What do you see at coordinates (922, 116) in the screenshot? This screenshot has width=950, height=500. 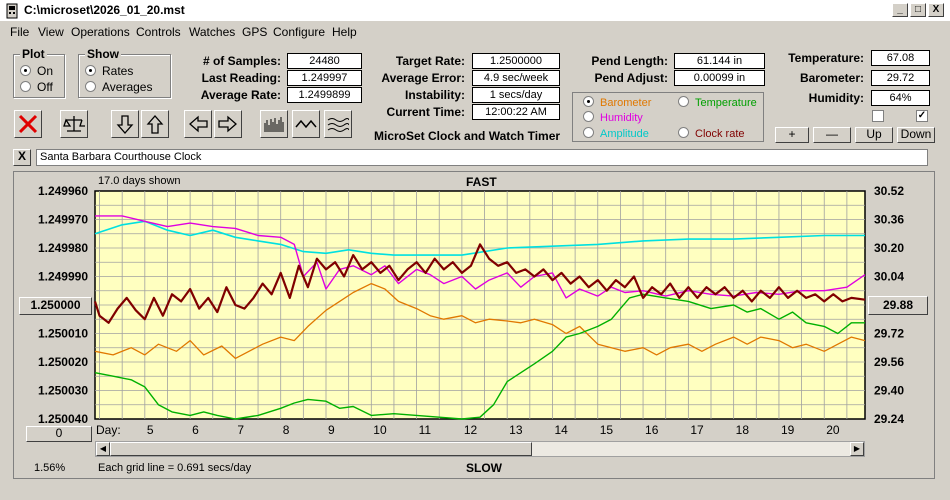 I see `checkbox-right: ✓` at bounding box center [922, 116].